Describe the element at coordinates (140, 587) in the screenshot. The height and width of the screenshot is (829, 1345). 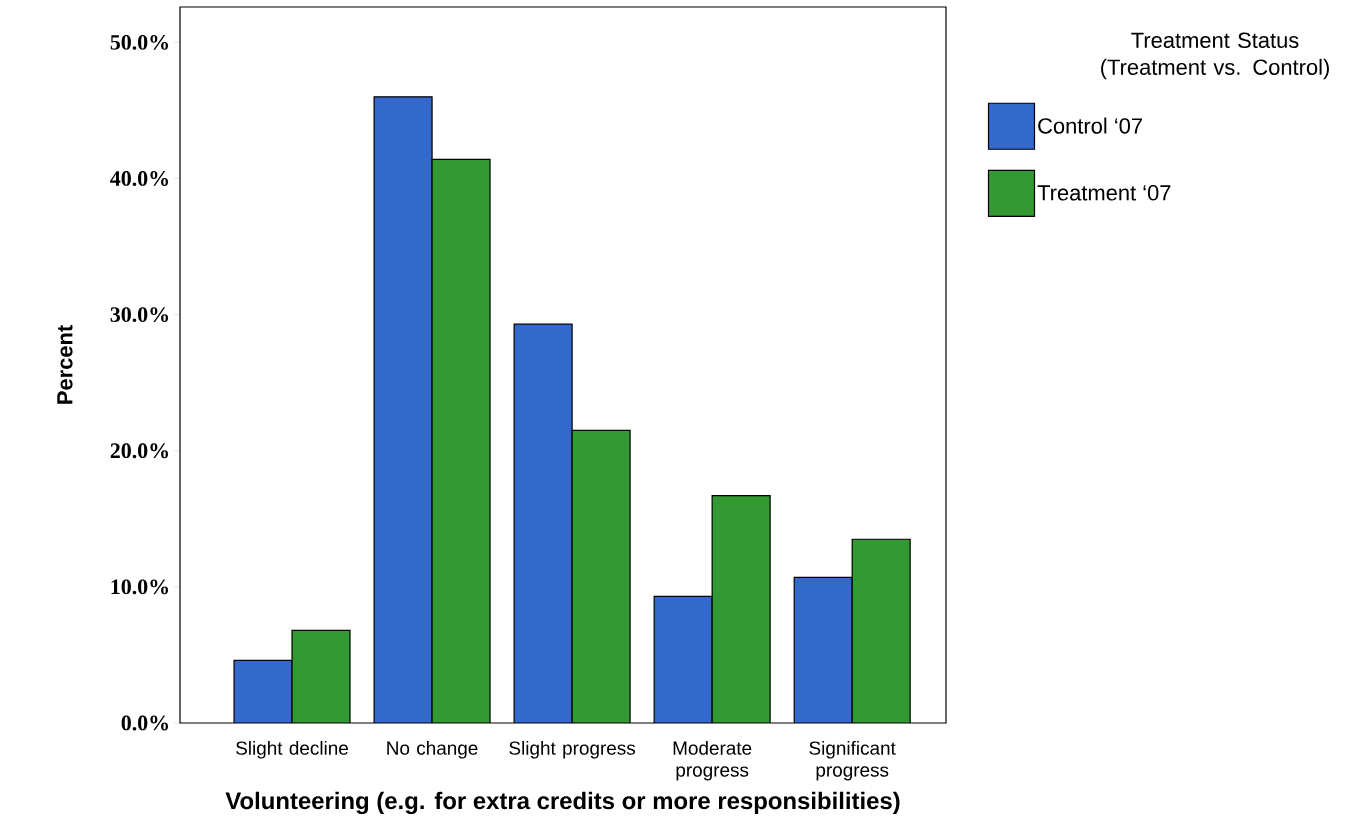
I see `y-tick-label: 10.0%` at that location.